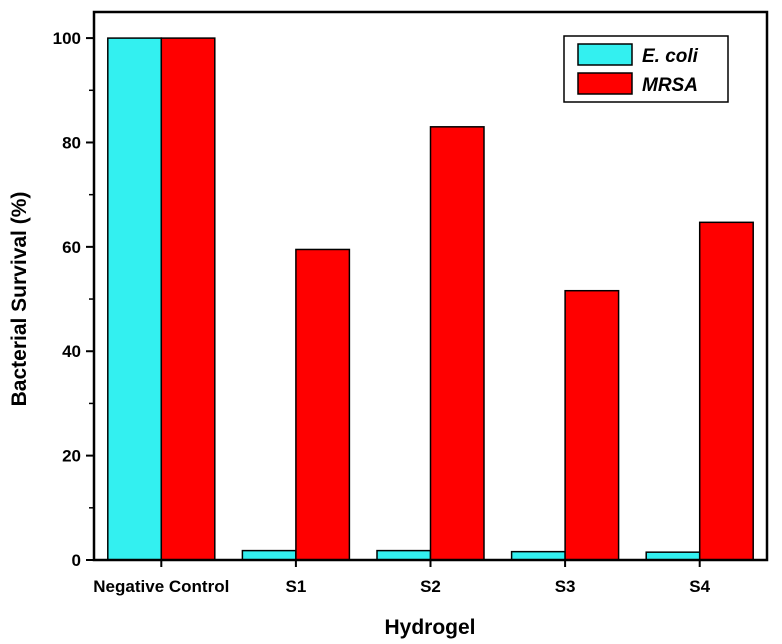 The image size is (782, 644). Describe the element at coordinates (161, 586) in the screenshot. I see `x-tick-label: Negative Control` at that location.